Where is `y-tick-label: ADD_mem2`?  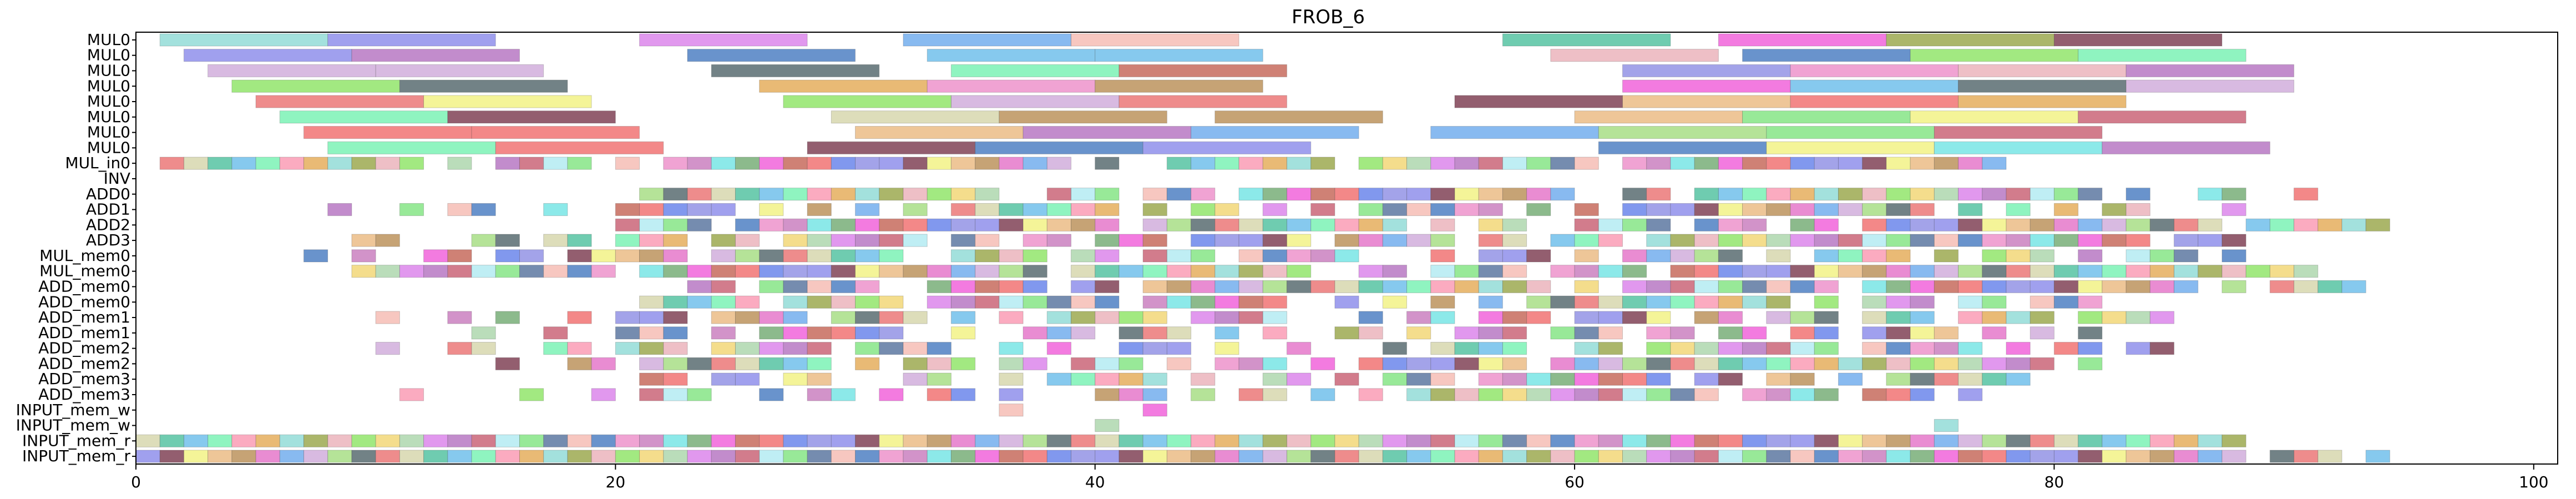 y-tick-label: ADD_mem2 is located at coordinates (84, 348).